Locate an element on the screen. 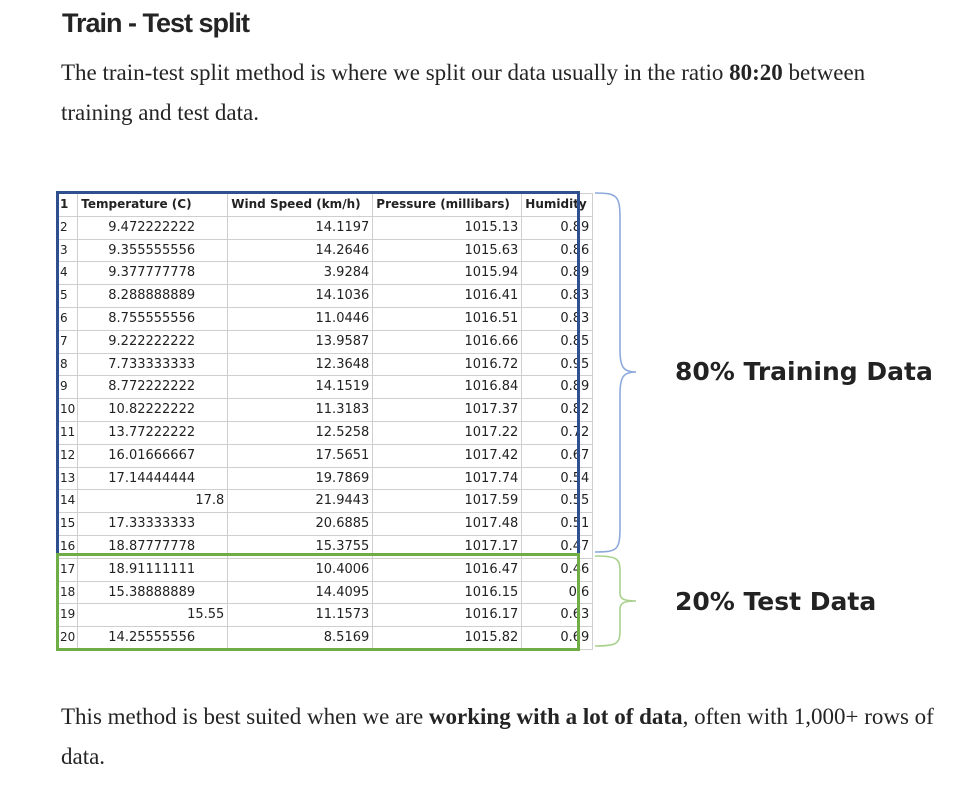 The width and height of the screenshot is (977, 785). cell-pressure: 1016.15 is located at coordinates (447, 592).